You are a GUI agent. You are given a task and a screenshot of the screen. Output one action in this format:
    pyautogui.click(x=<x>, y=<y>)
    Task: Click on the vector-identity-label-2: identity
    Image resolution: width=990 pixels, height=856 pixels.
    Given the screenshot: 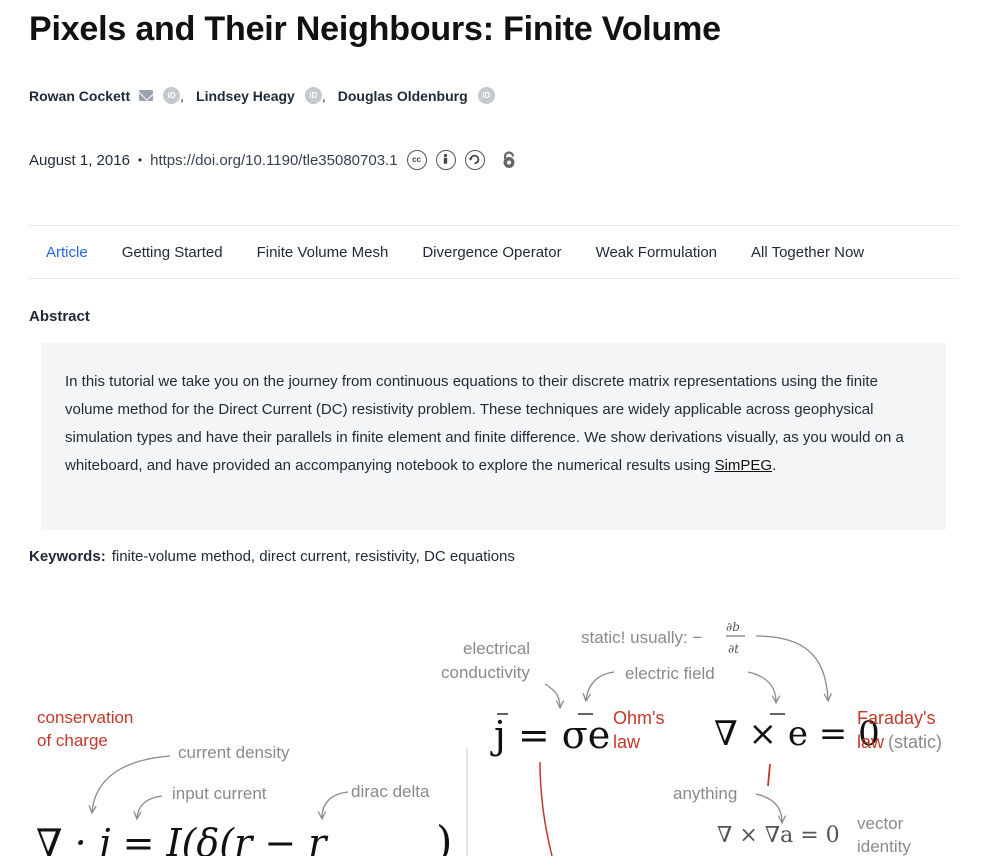 What is the action you would take?
    pyautogui.click(x=884, y=846)
    